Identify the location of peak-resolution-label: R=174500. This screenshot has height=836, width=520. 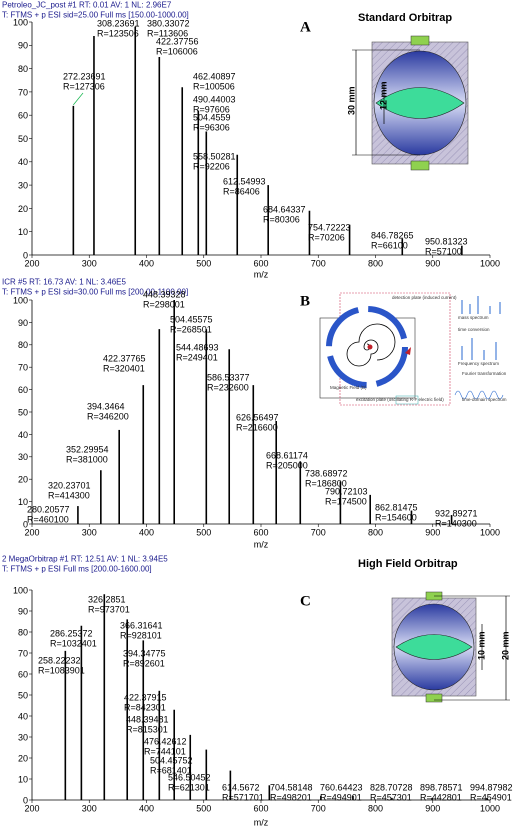
(346, 501).